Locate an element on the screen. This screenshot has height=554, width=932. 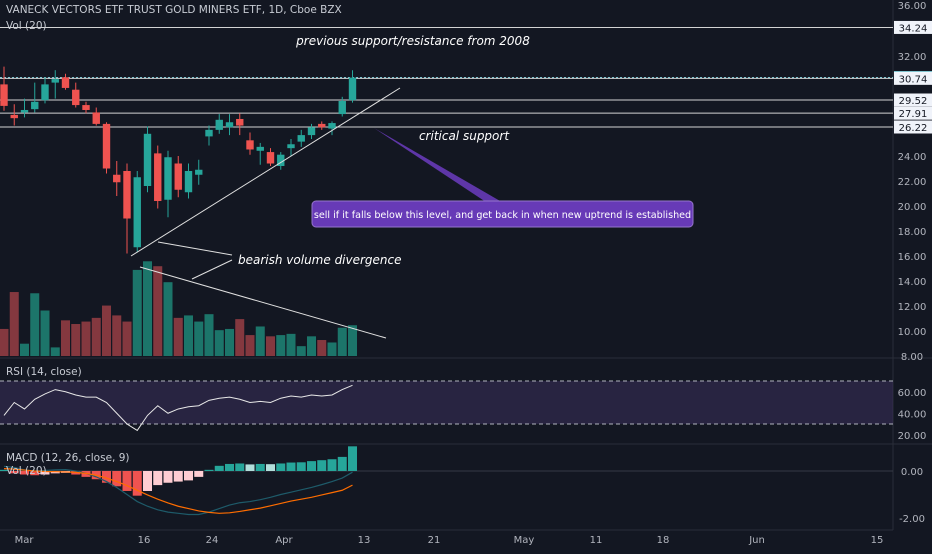
price-axis-tick: 20.00 is located at coordinates (912, 207).